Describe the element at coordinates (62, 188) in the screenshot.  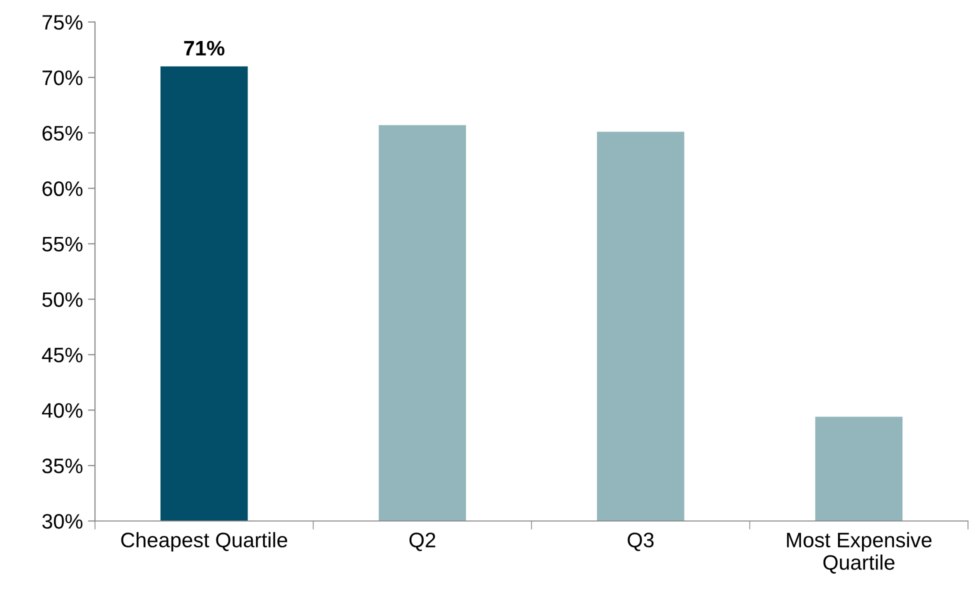
I see `y-tick-label: 60%` at that location.